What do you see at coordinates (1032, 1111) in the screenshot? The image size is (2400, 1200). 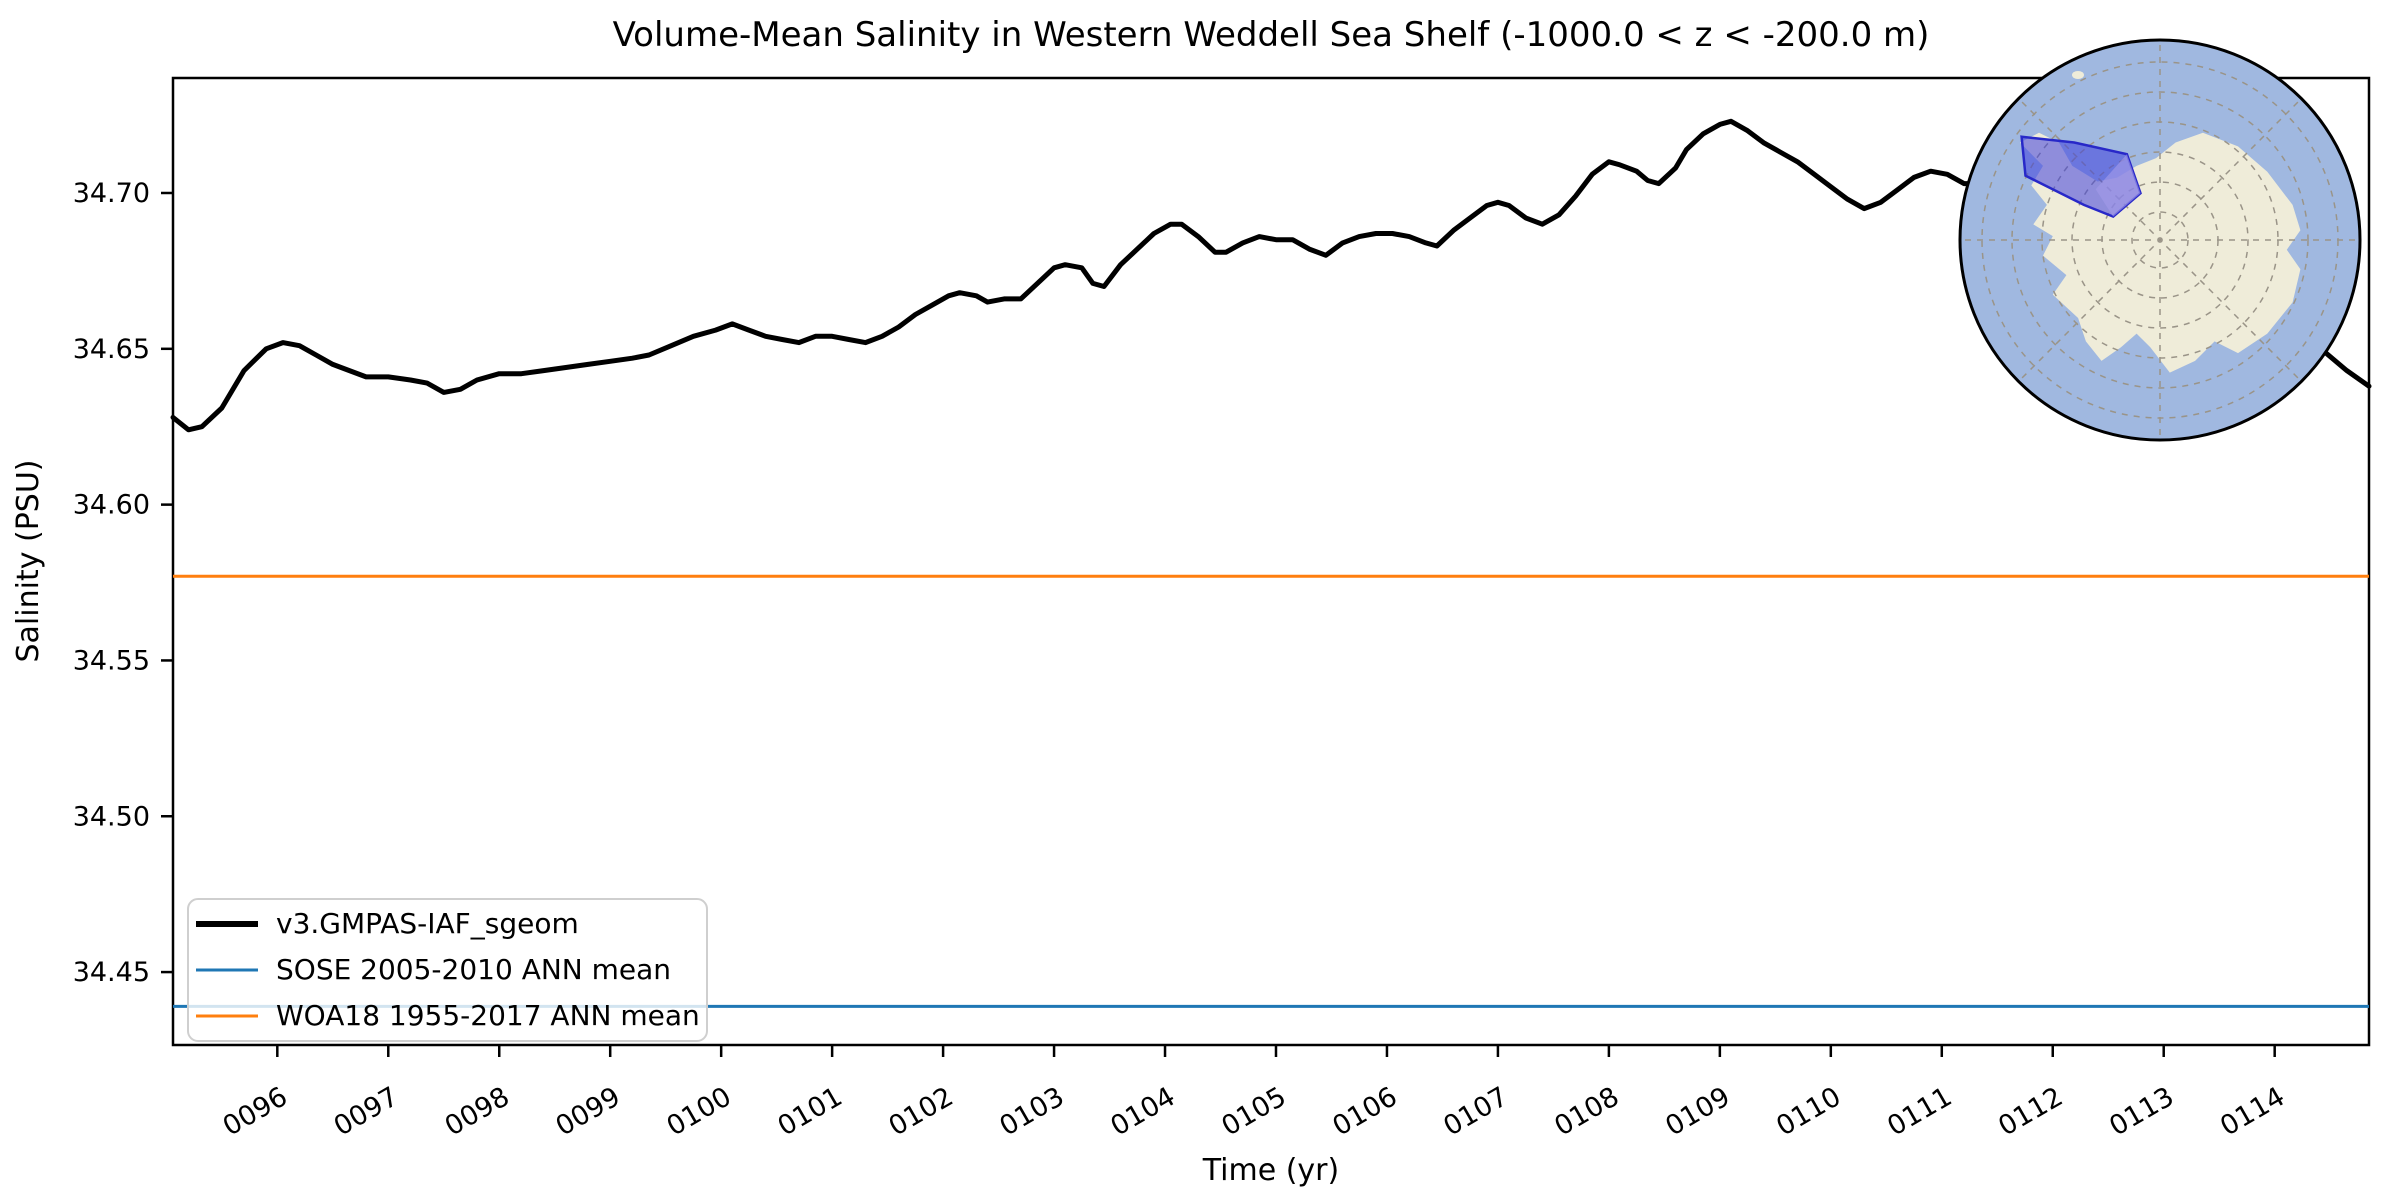 I see `x-tick-label: 0103` at bounding box center [1032, 1111].